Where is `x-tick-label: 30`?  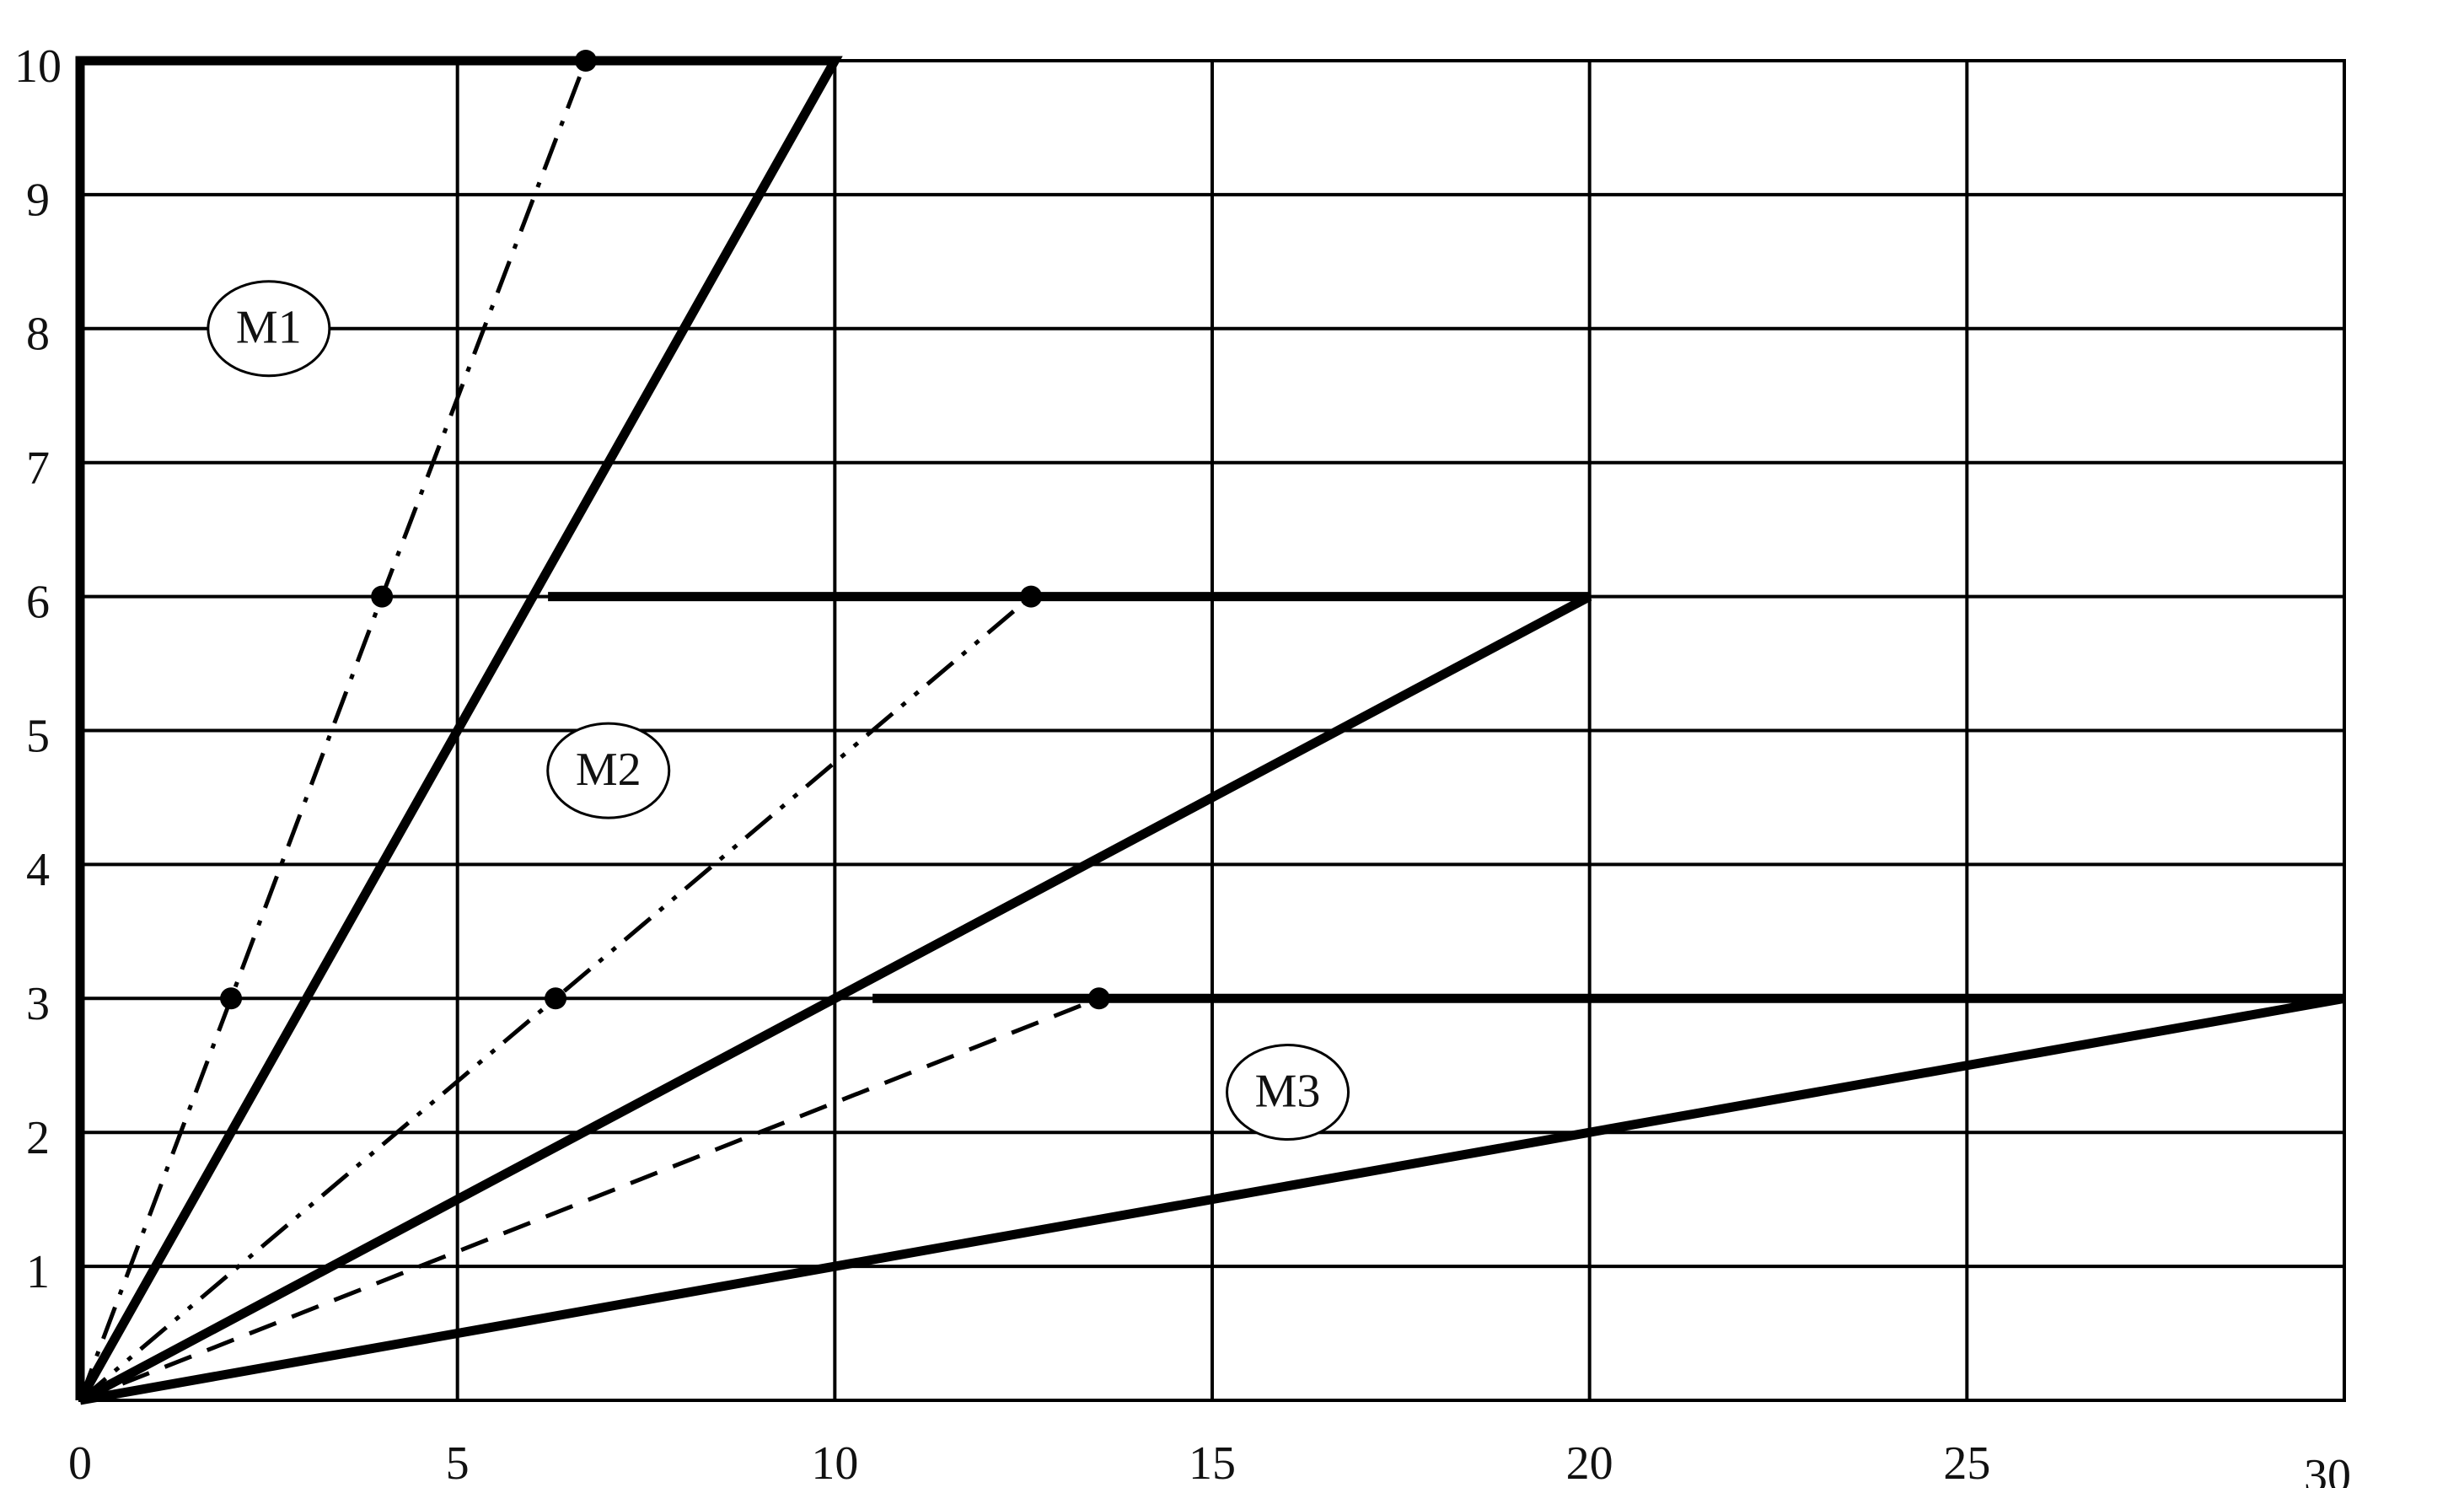
x-tick-label: 30 is located at coordinates (2327, 1469).